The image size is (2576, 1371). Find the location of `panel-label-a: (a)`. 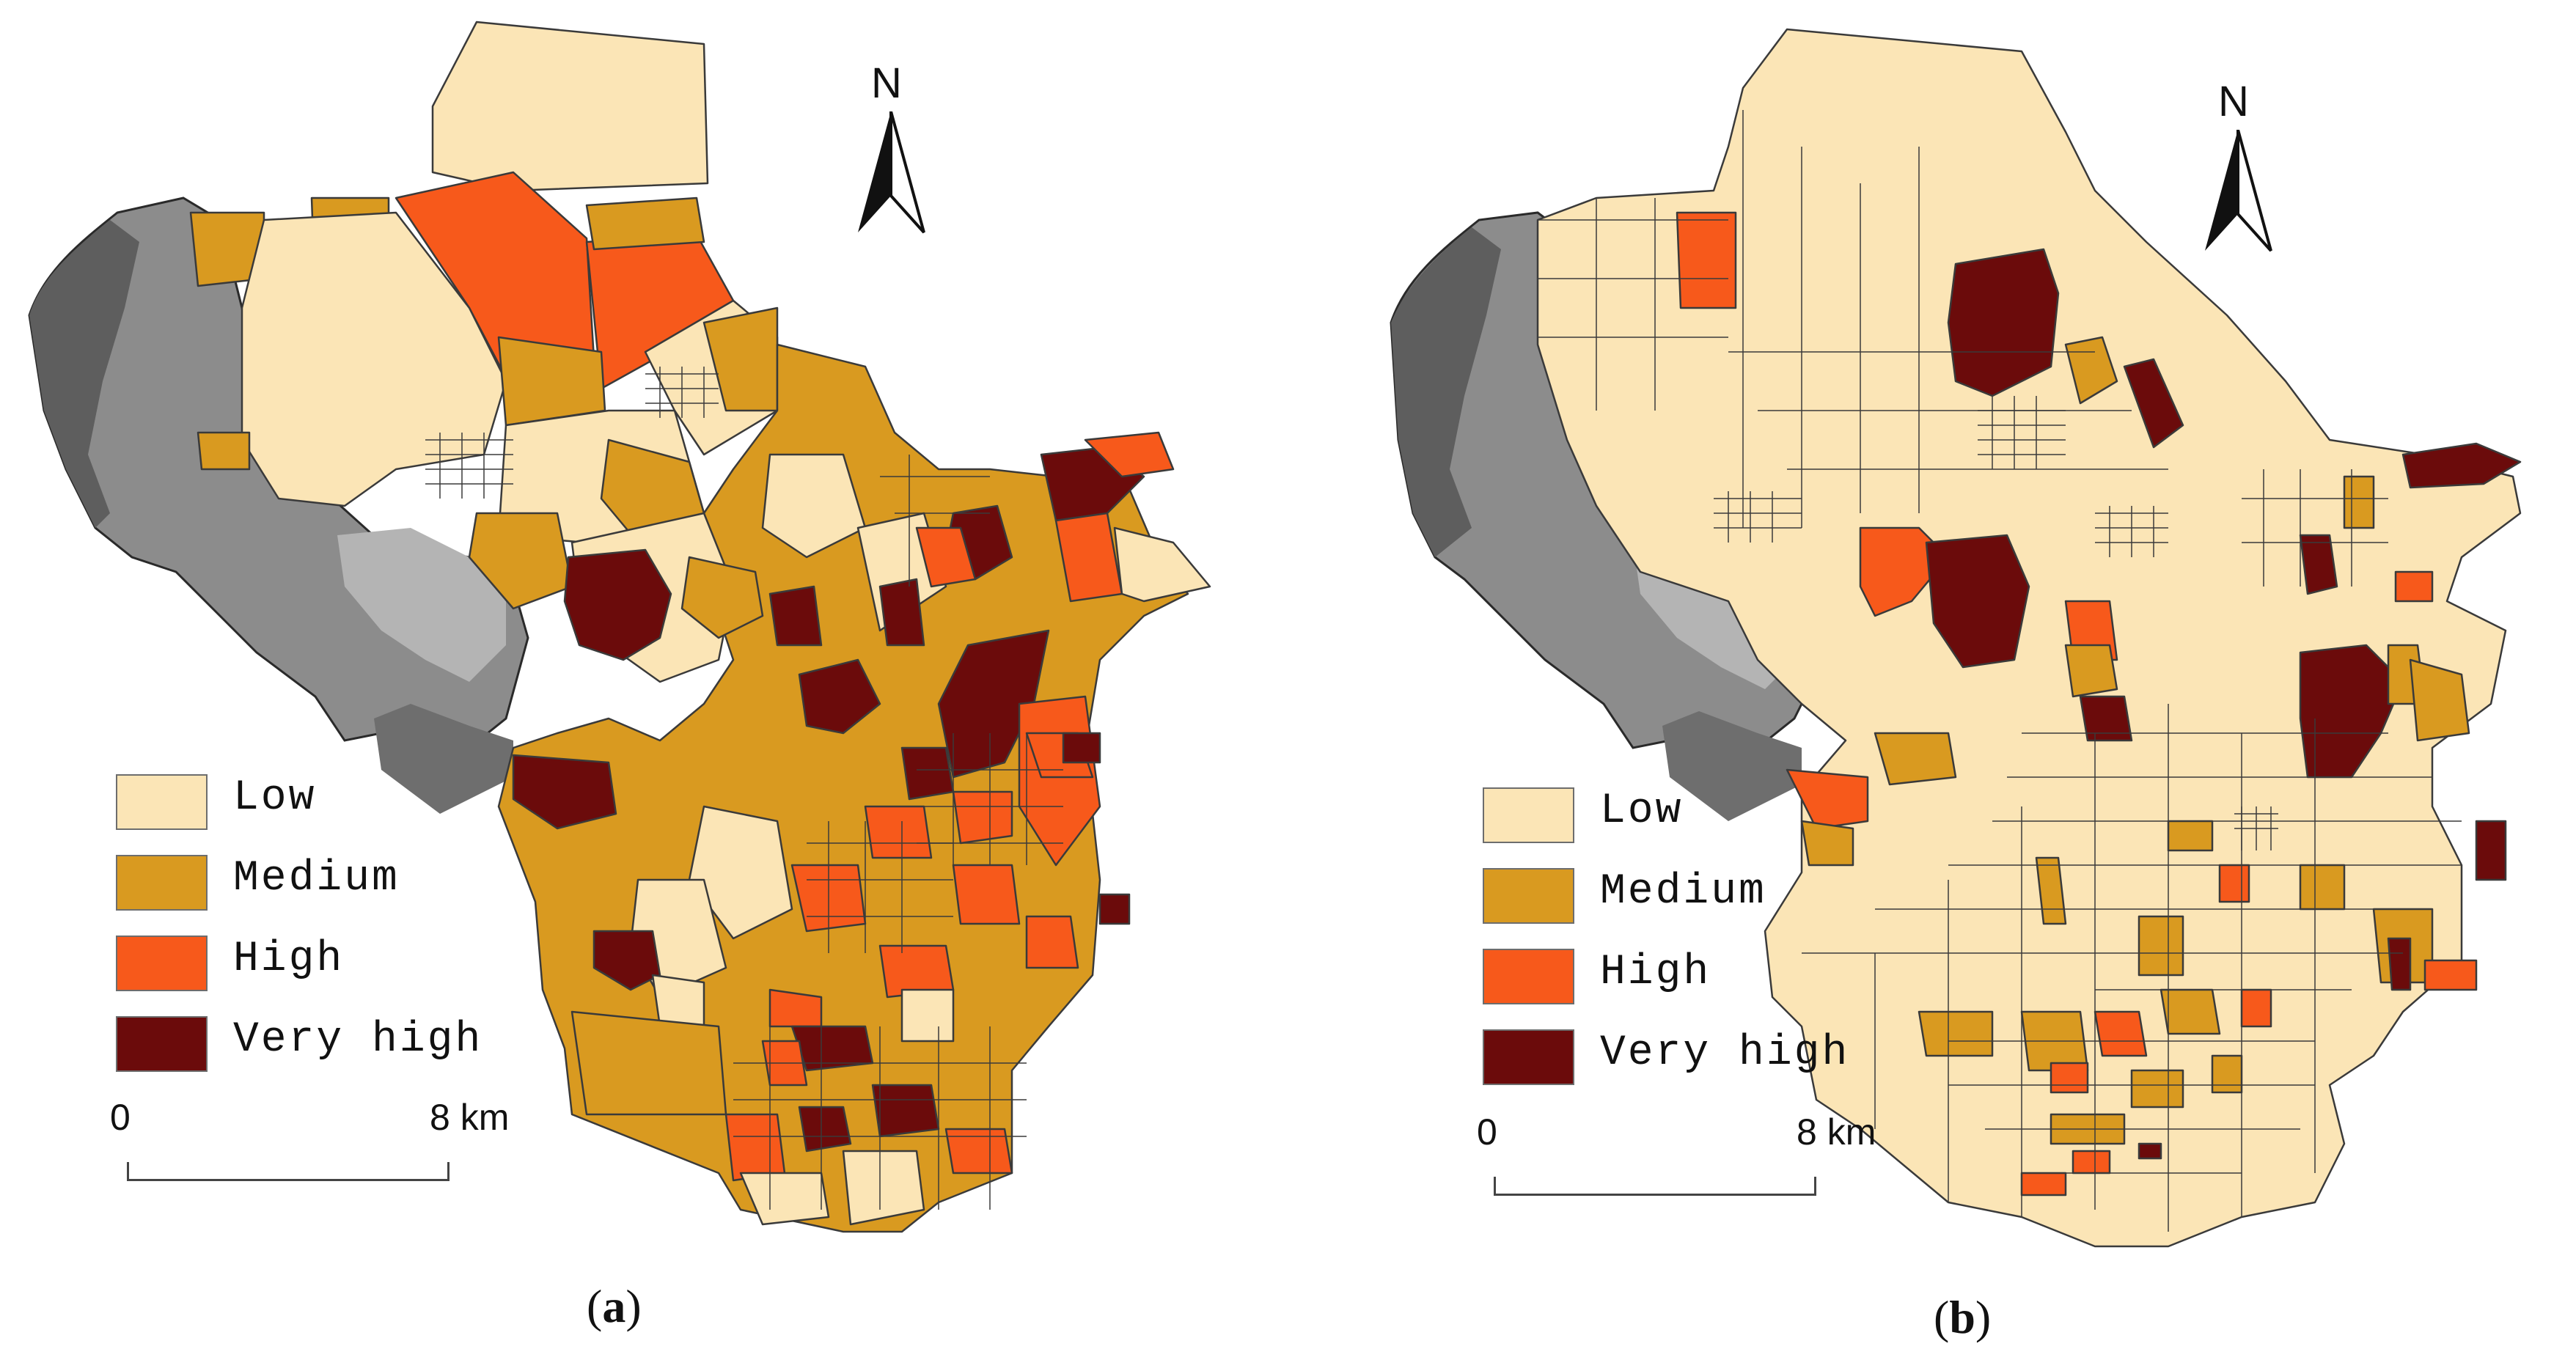

panel-label-a: (a) is located at coordinates (614, 1306).